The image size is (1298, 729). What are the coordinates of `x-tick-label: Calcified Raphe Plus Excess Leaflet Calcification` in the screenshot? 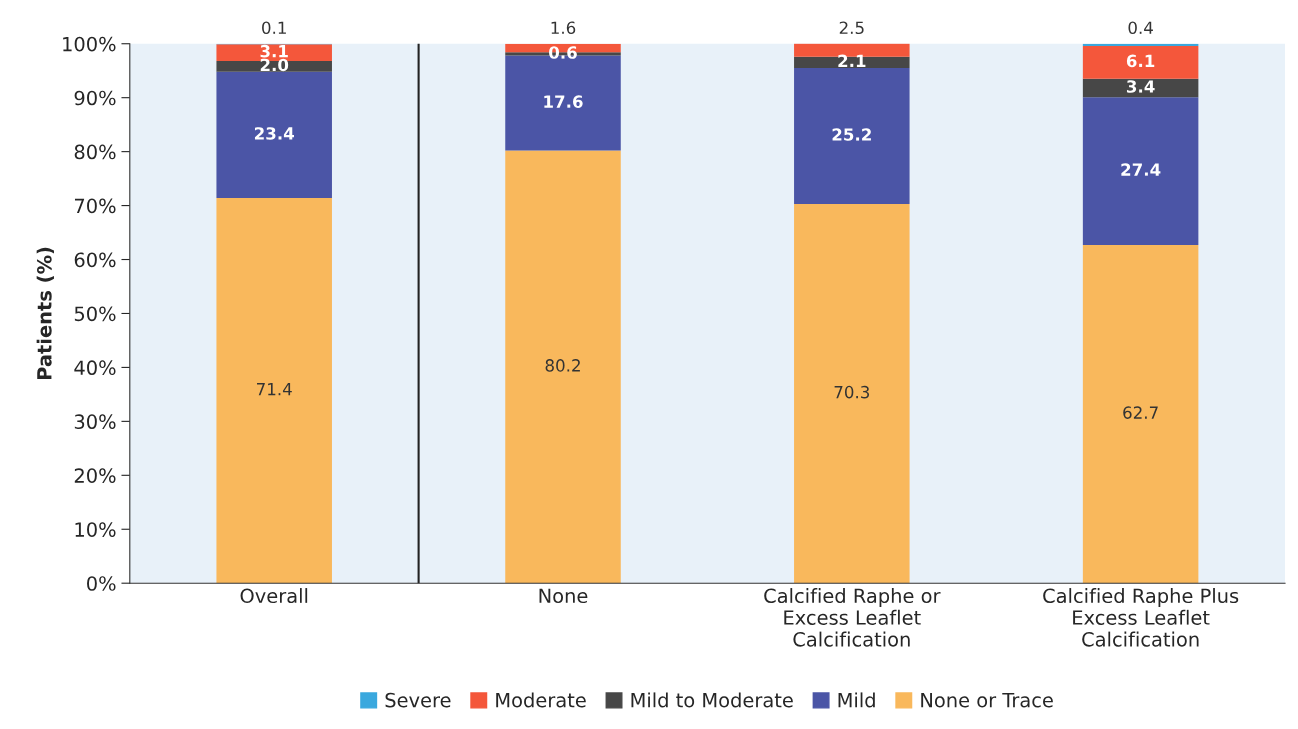 It's located at (1141, 617).